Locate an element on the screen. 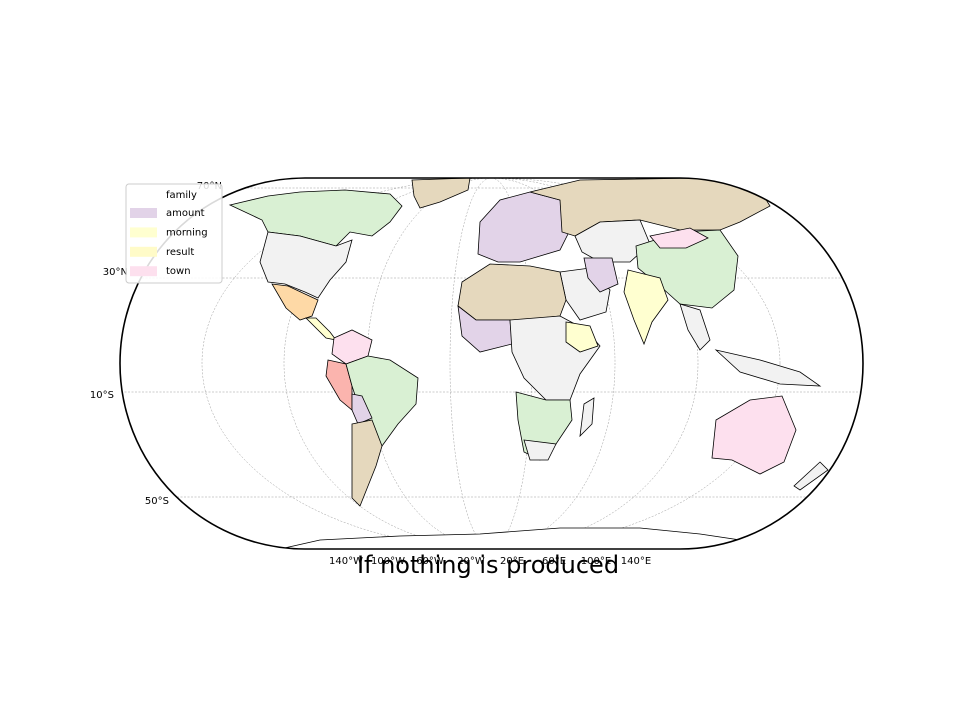  map-title: If nothing is produced is located at coordinates (488, 565).